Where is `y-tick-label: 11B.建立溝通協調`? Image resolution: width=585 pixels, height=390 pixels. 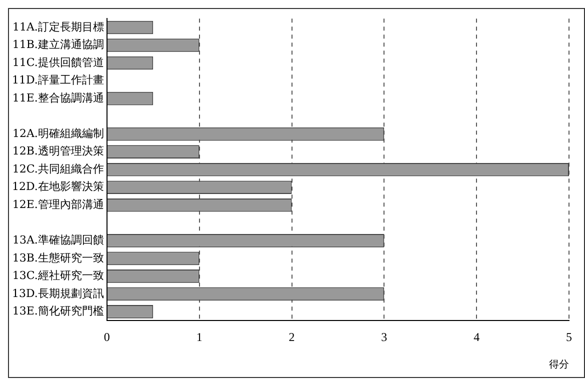
y-tick-label: 11B.建立溝通協調 is located at coordinates (58, 45).